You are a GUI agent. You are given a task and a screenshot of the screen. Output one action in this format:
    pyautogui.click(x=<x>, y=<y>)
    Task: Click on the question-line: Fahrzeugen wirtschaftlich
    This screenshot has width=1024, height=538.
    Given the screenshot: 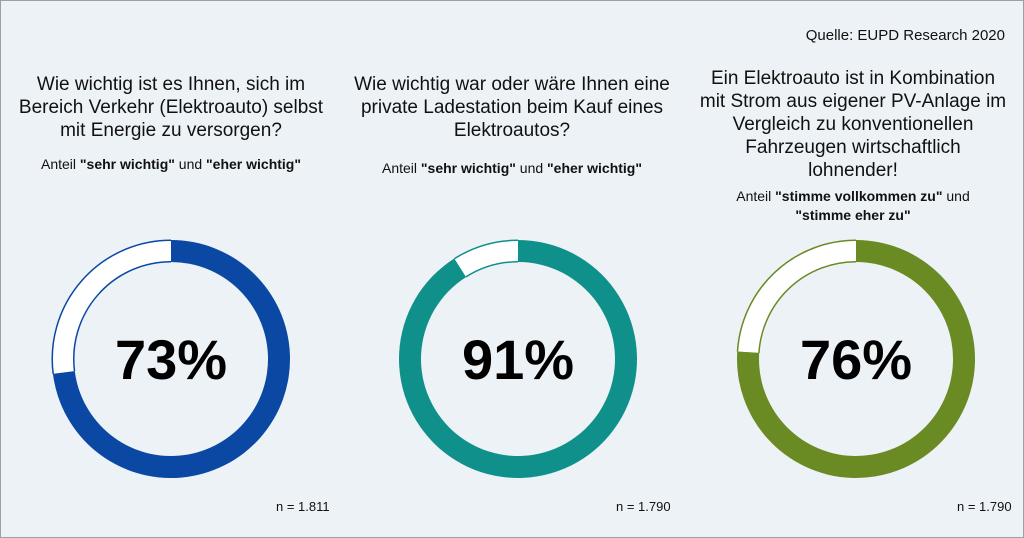 What is the action you would take?
    pyautogui.click(x=853, y=147)
    